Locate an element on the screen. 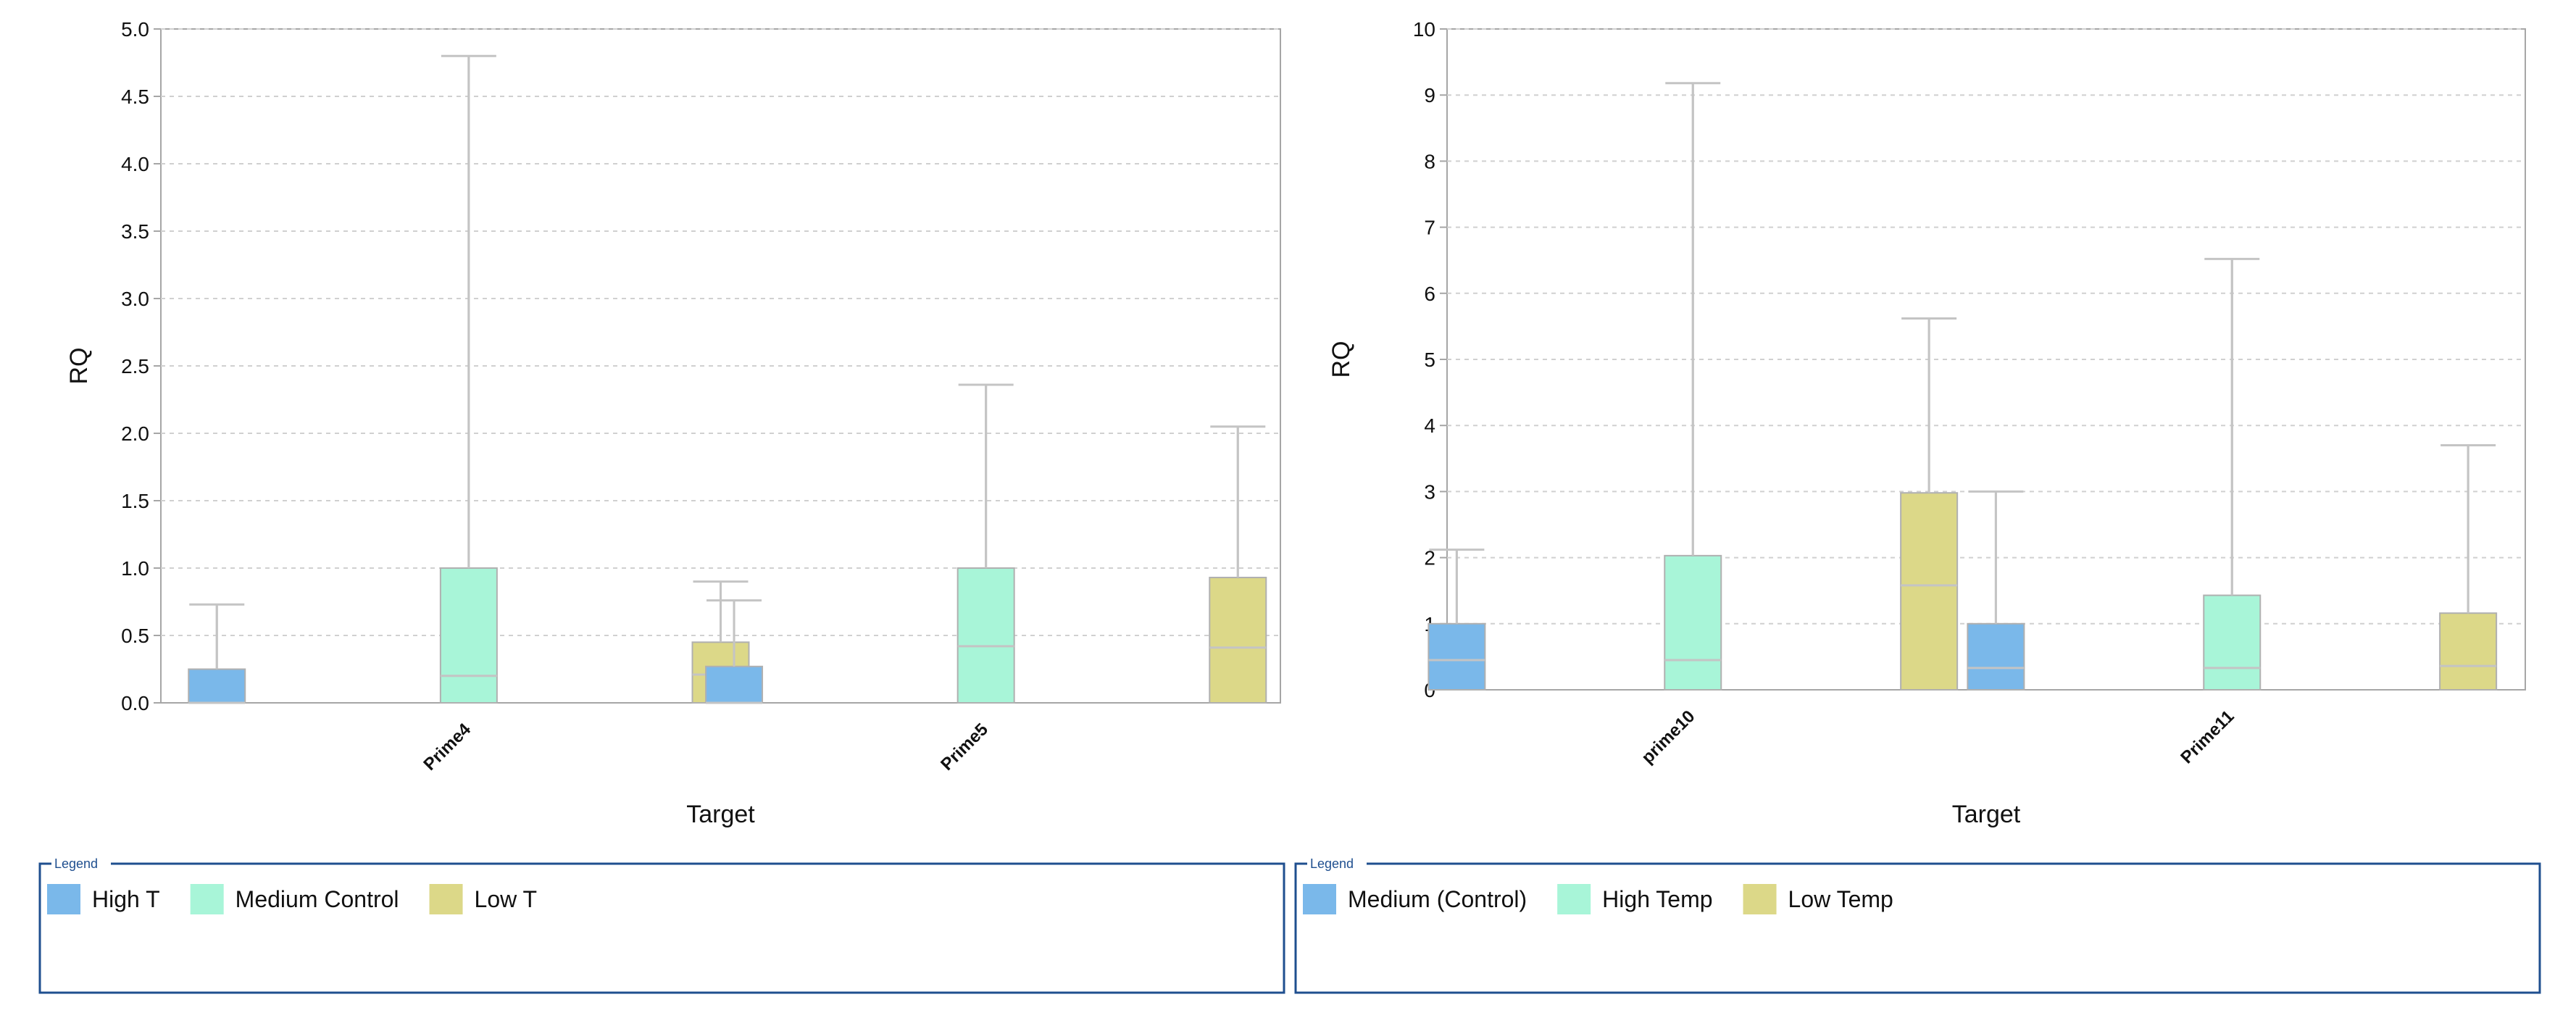 The height and width of the screenshot is (1026, 2576). legend-label-1: High T is located at coordinates (126, 899).